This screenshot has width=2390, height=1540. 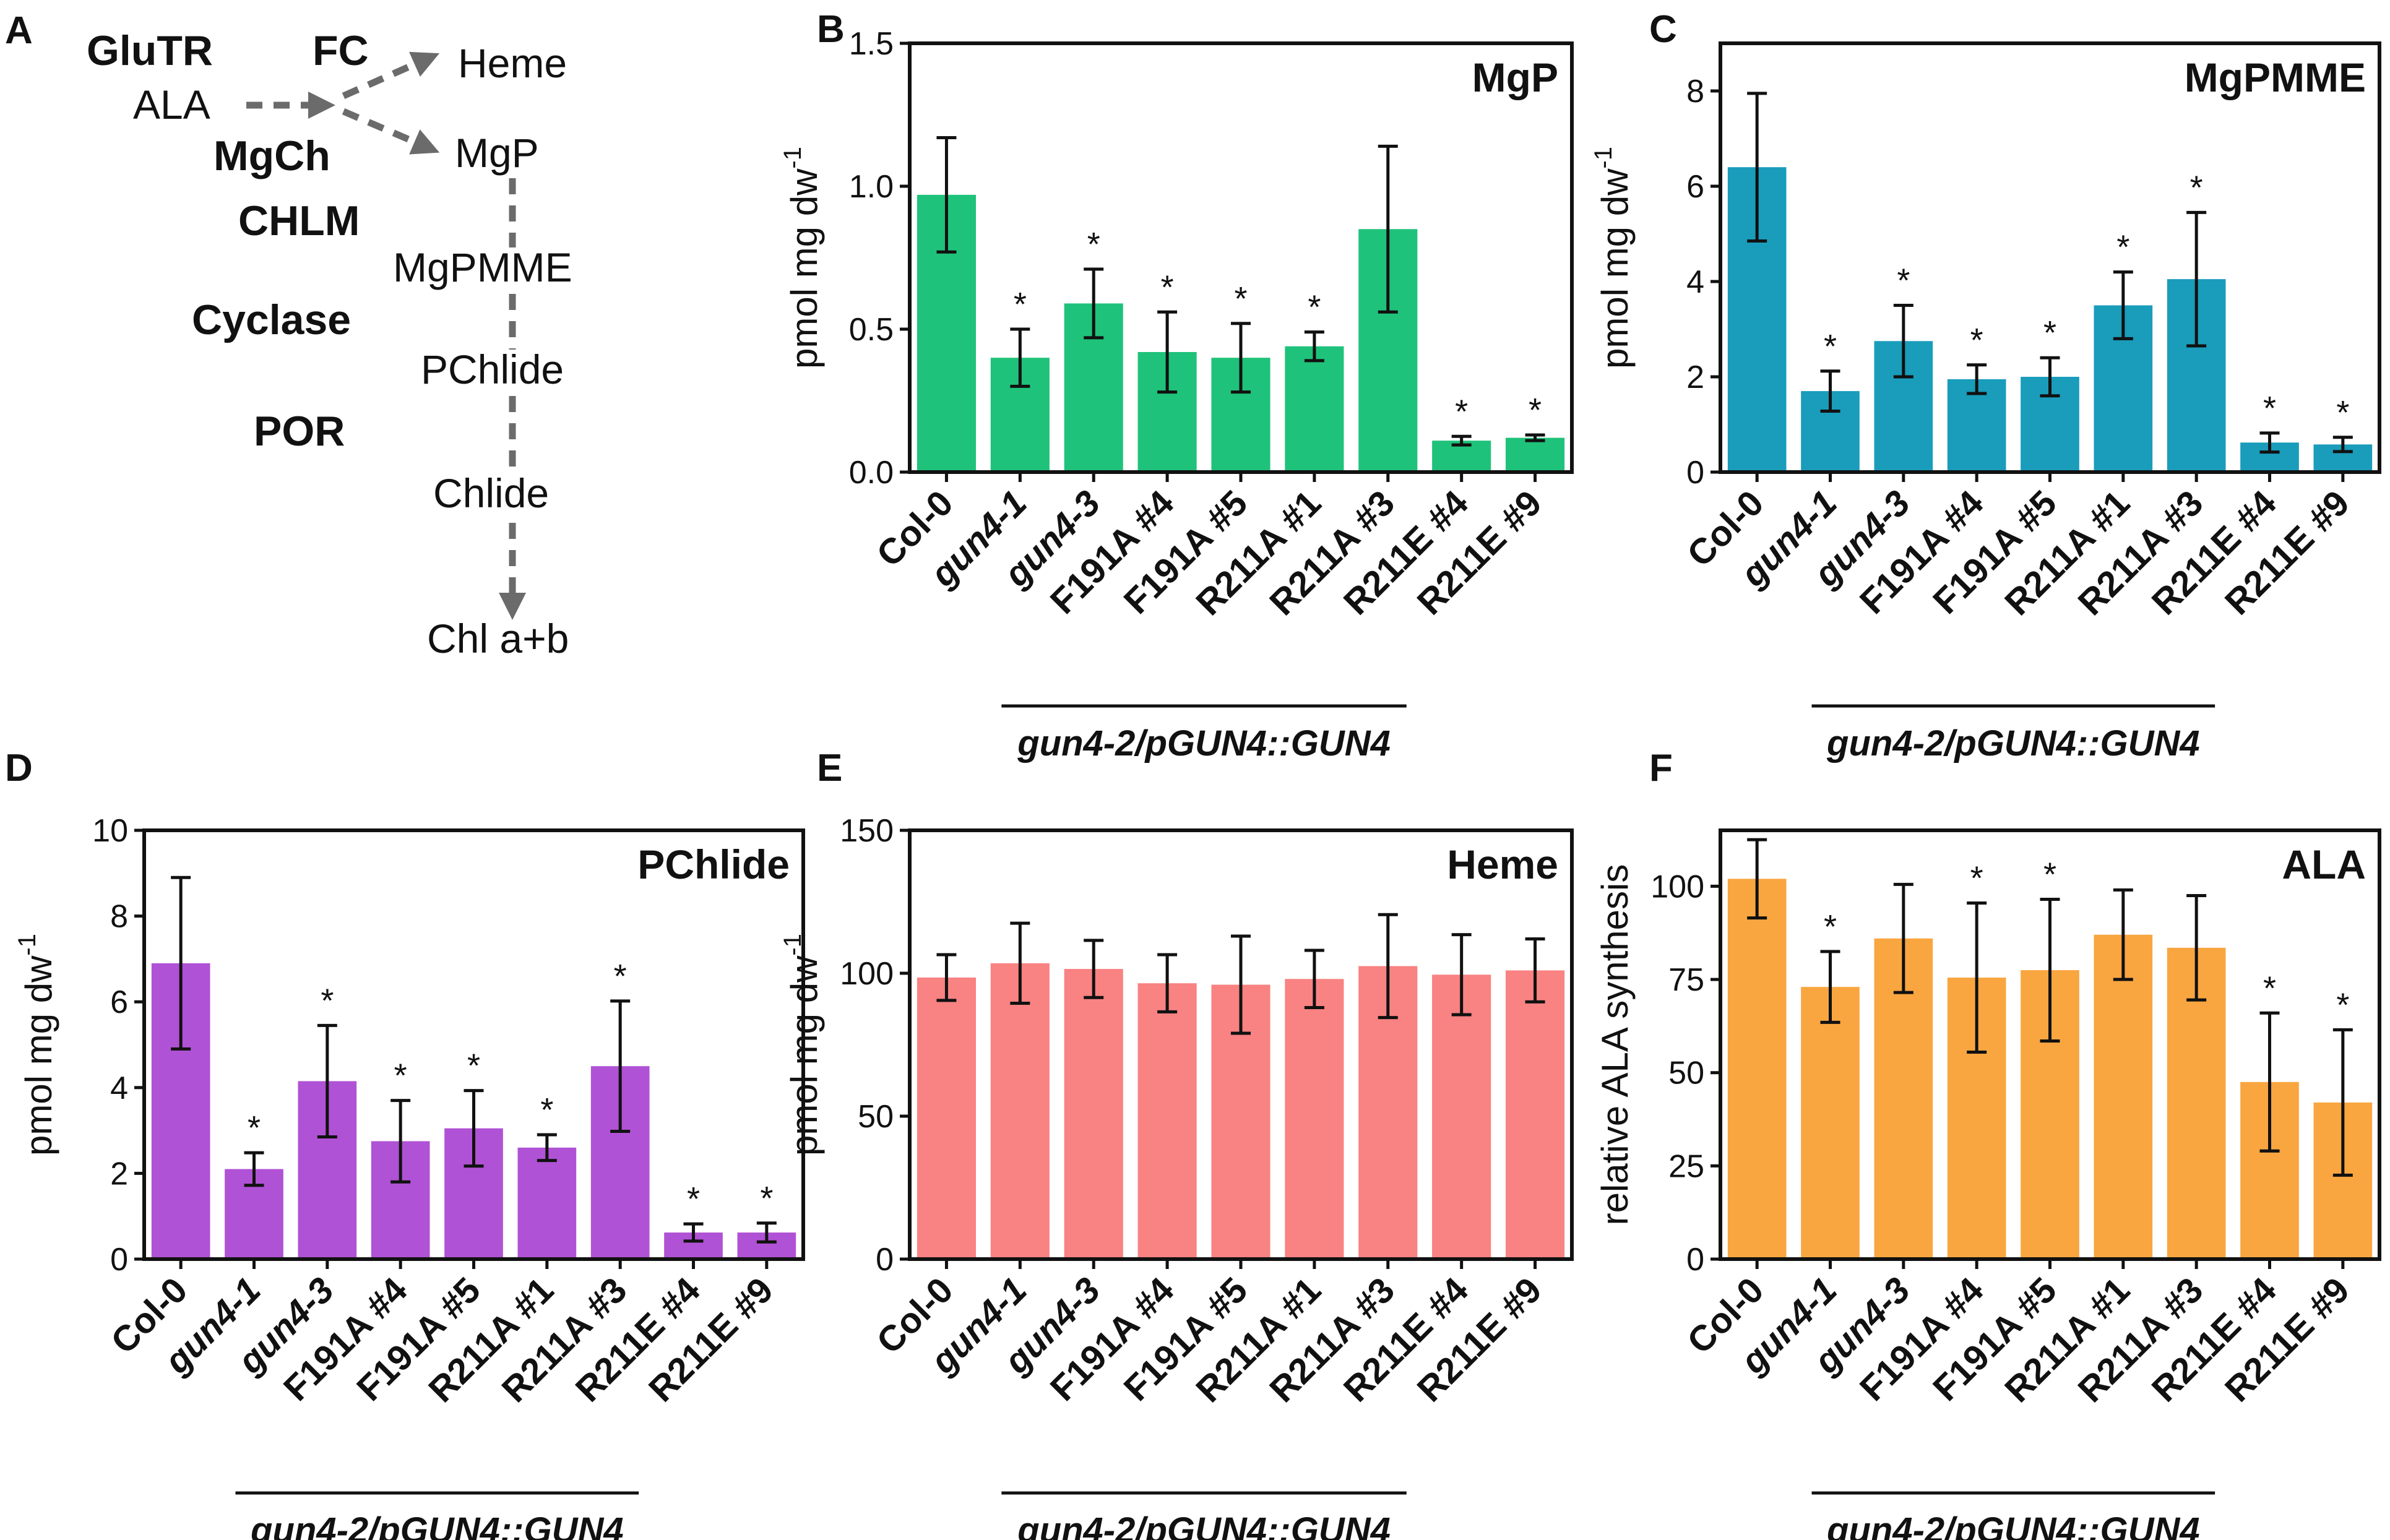 I want to click on significance-star-f-2: *, so click(x=1830, y=927).